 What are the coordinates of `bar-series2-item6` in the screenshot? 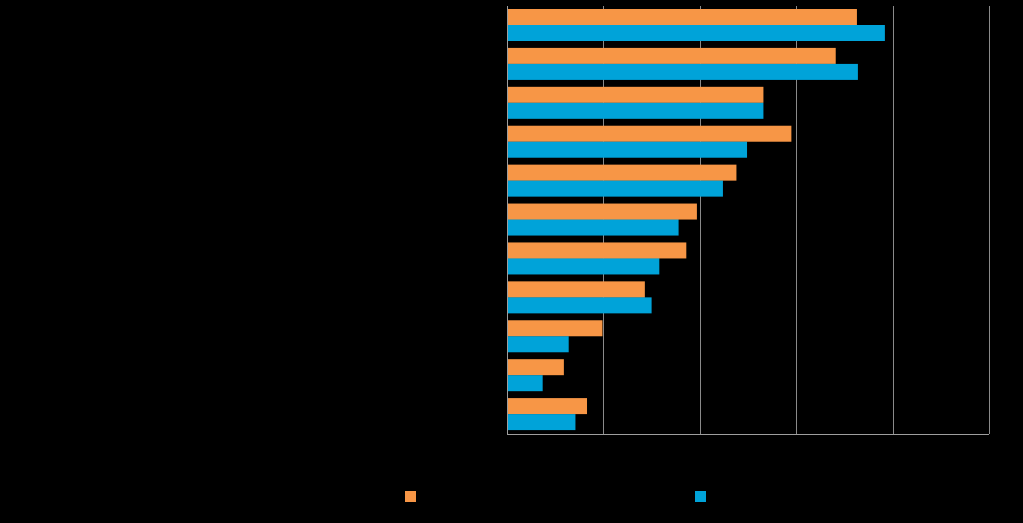 It's located at (593, 227).